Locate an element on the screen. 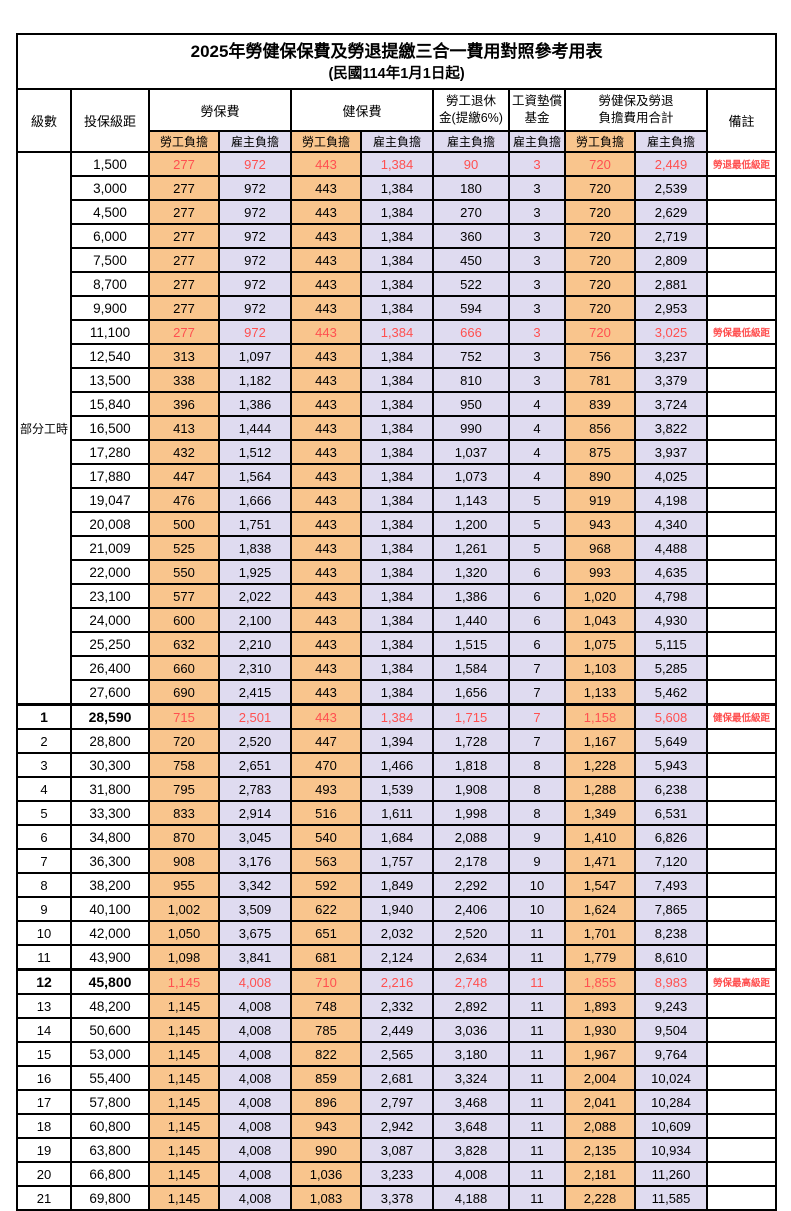 Image resolution: width=791 pixels, height=1211 pixels. level-cell: 17 is located at coordinates (44, 1102).